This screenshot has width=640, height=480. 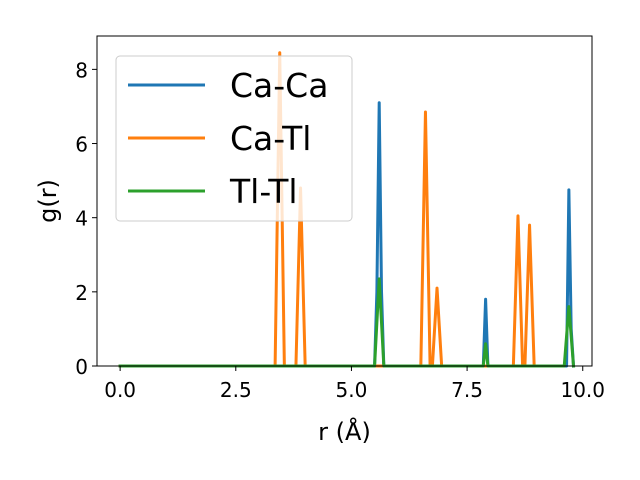 I want to click on x-tick-label: 5.0, so click(x=352, y=390).